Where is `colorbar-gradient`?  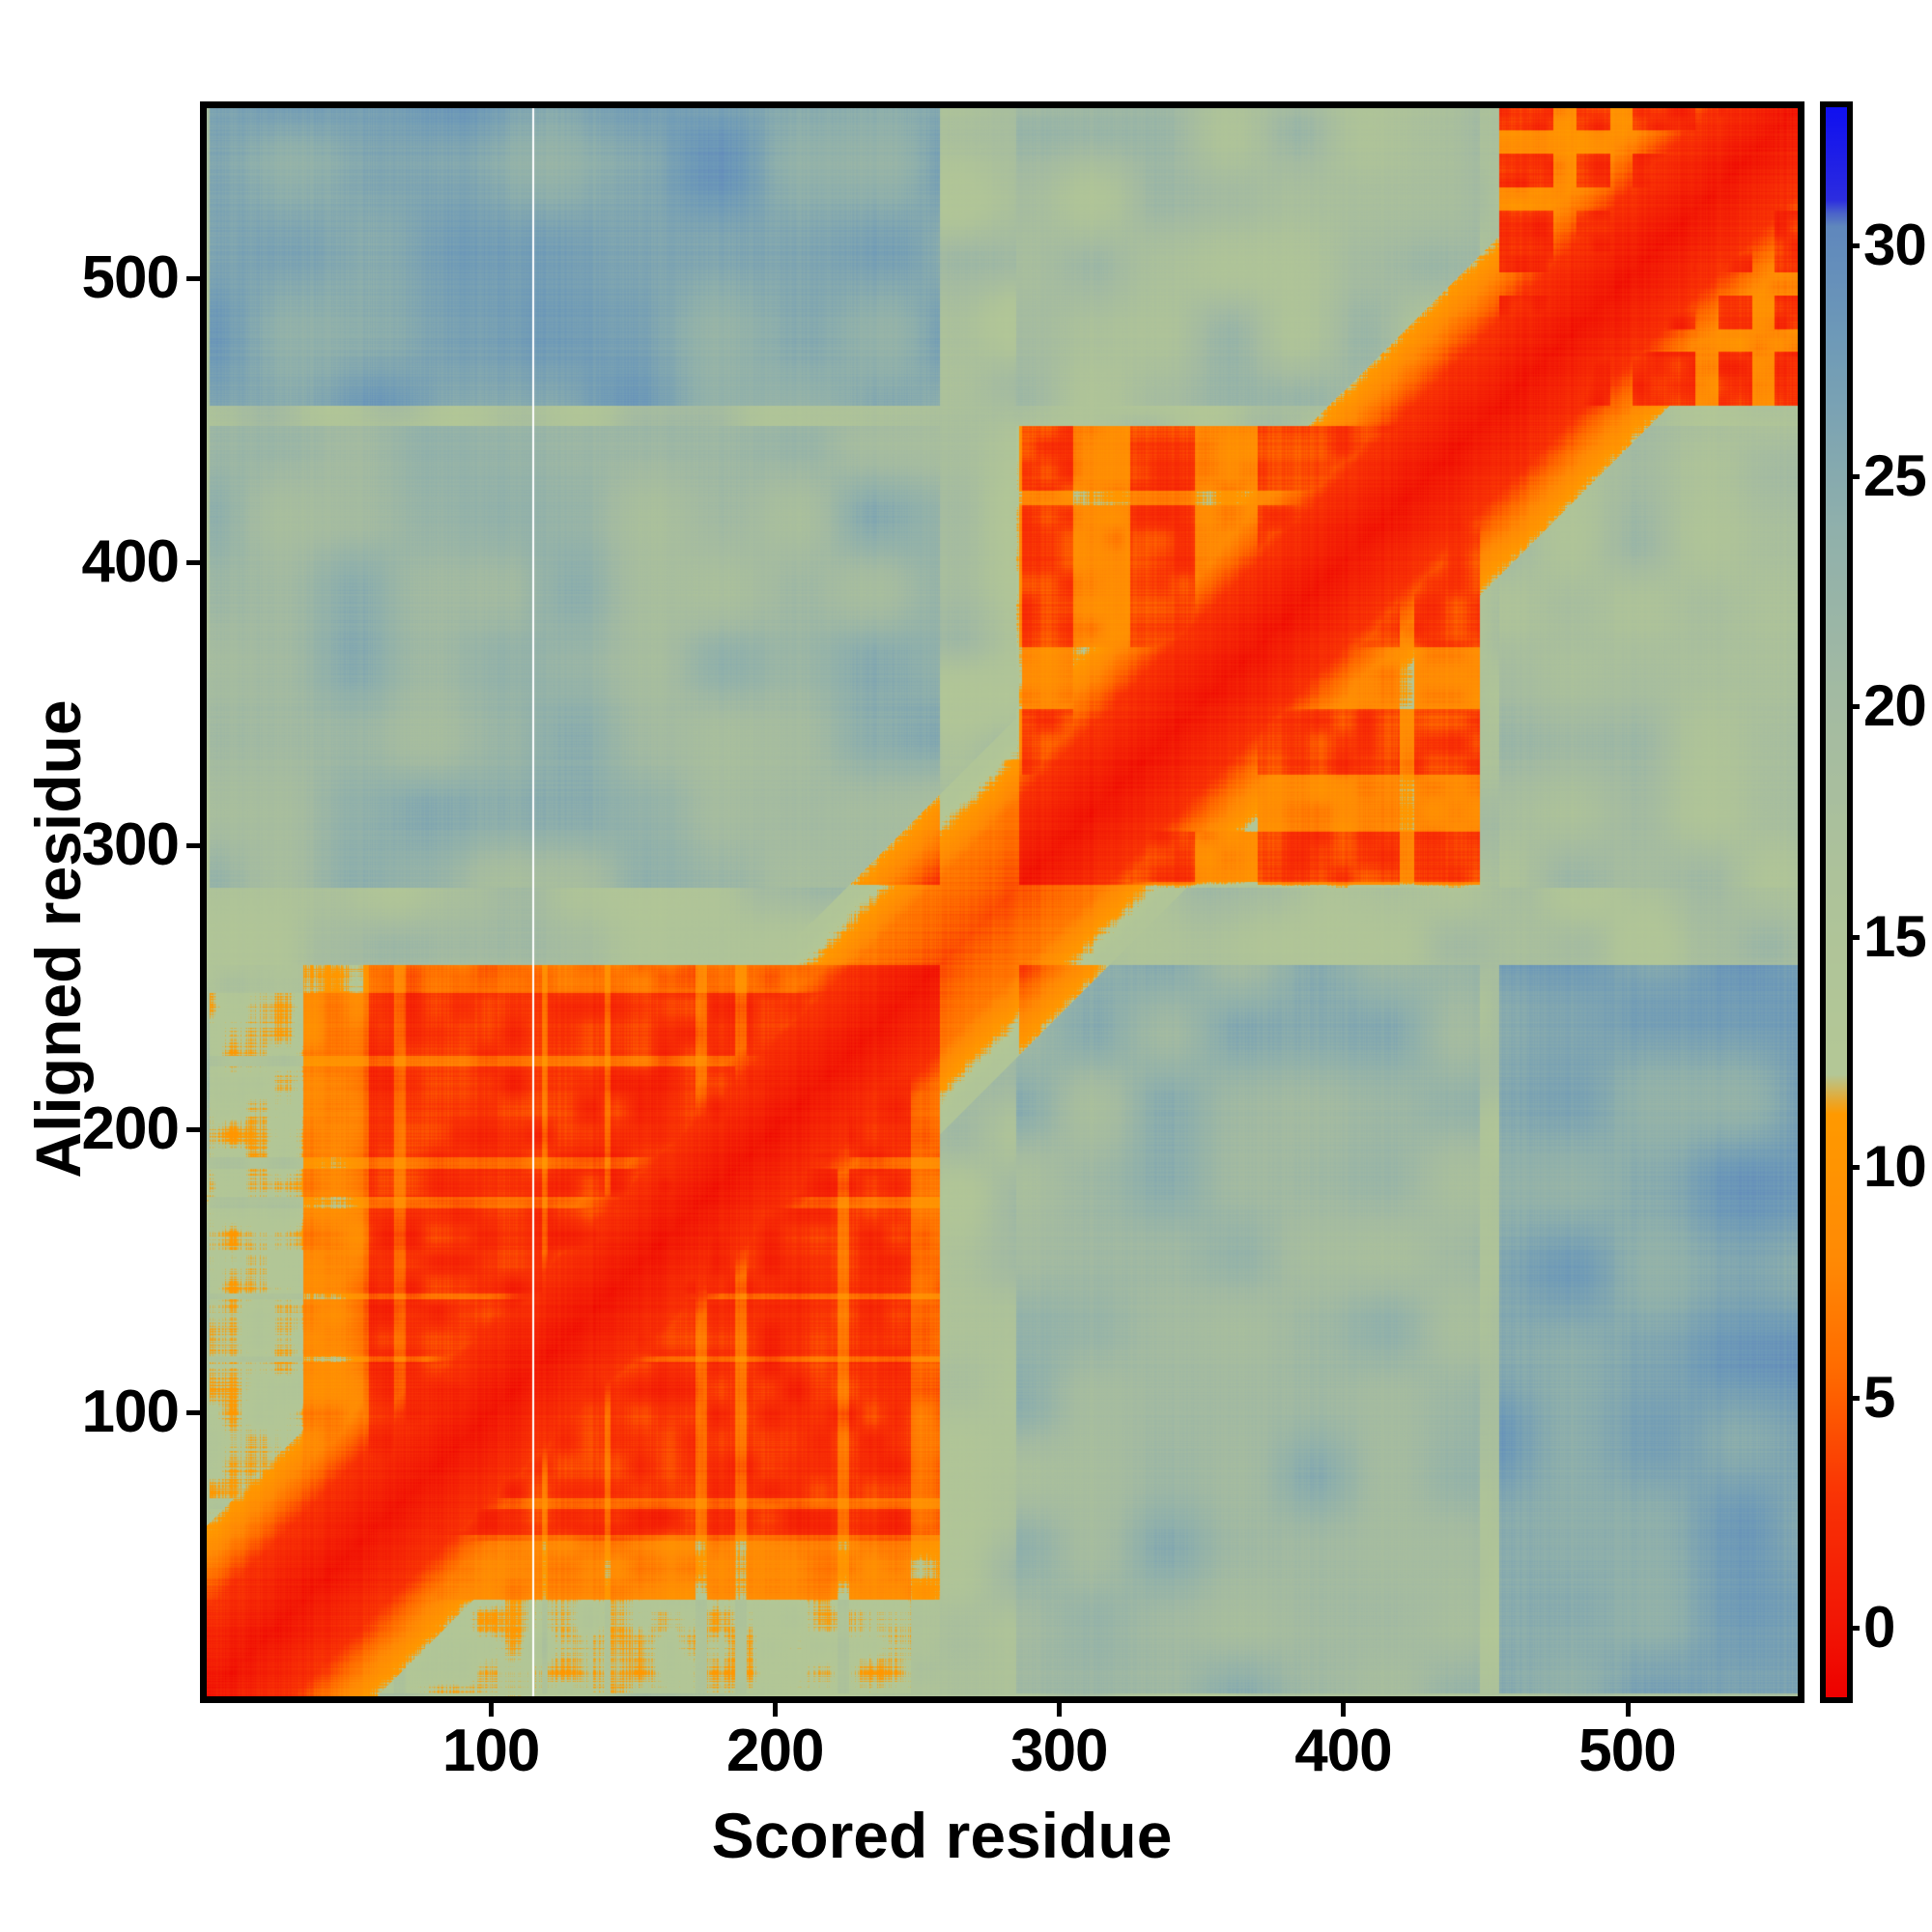 colorbar-gradient is located at coordinates (1836, 902).